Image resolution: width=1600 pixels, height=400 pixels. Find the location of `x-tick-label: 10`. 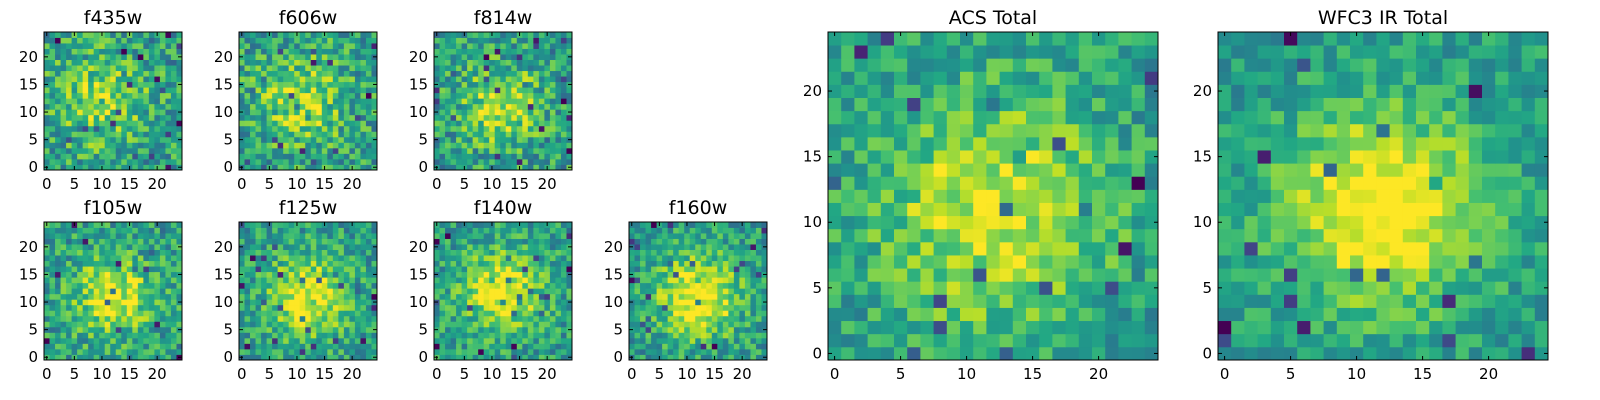

x-tick-label: 10 is located at coordinates (491, 374).